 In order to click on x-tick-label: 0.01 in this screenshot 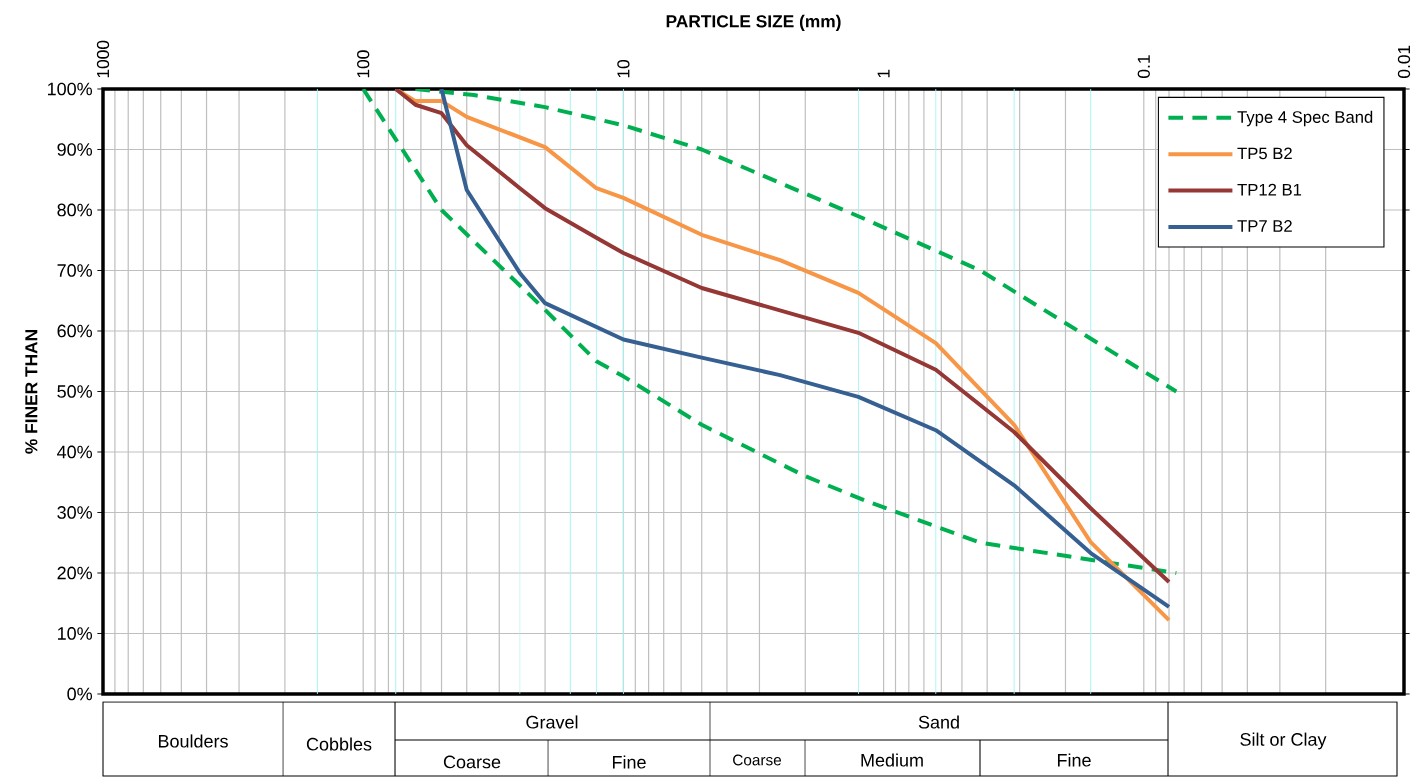, I will do `click(1404, 61)`.